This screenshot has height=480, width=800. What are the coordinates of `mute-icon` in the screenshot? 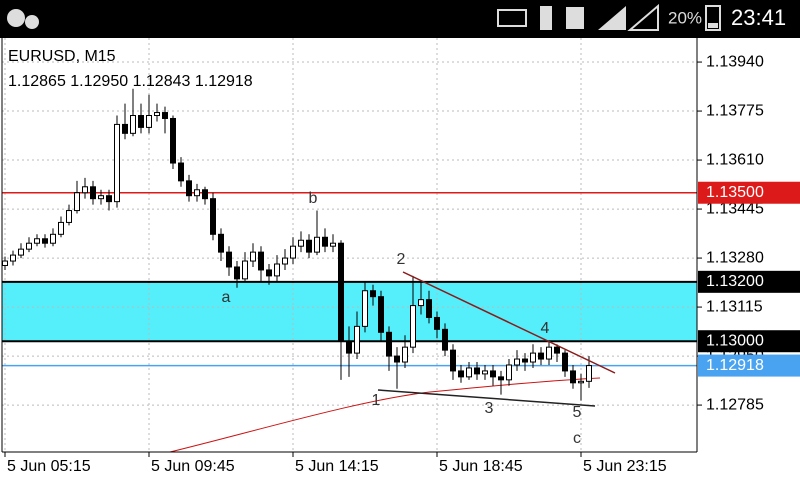 It's located at (512, 18).